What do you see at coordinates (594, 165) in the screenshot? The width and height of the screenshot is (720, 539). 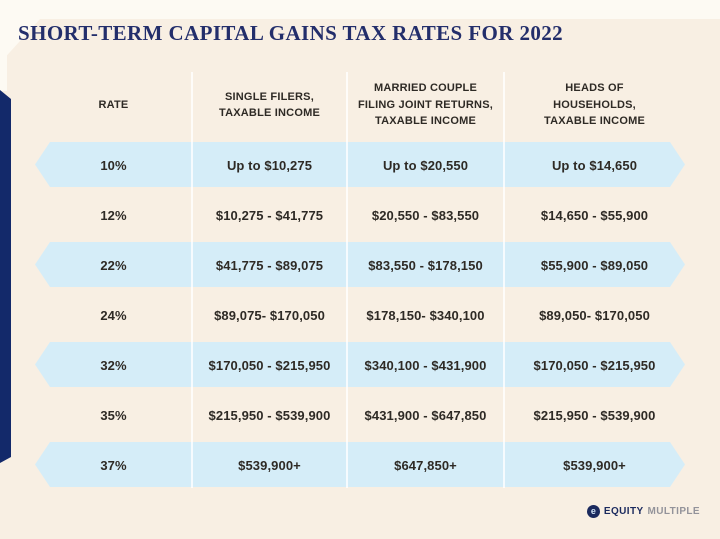 I see `table-cell-hoh: Up to $14,650` at bounding box center [594, 165].